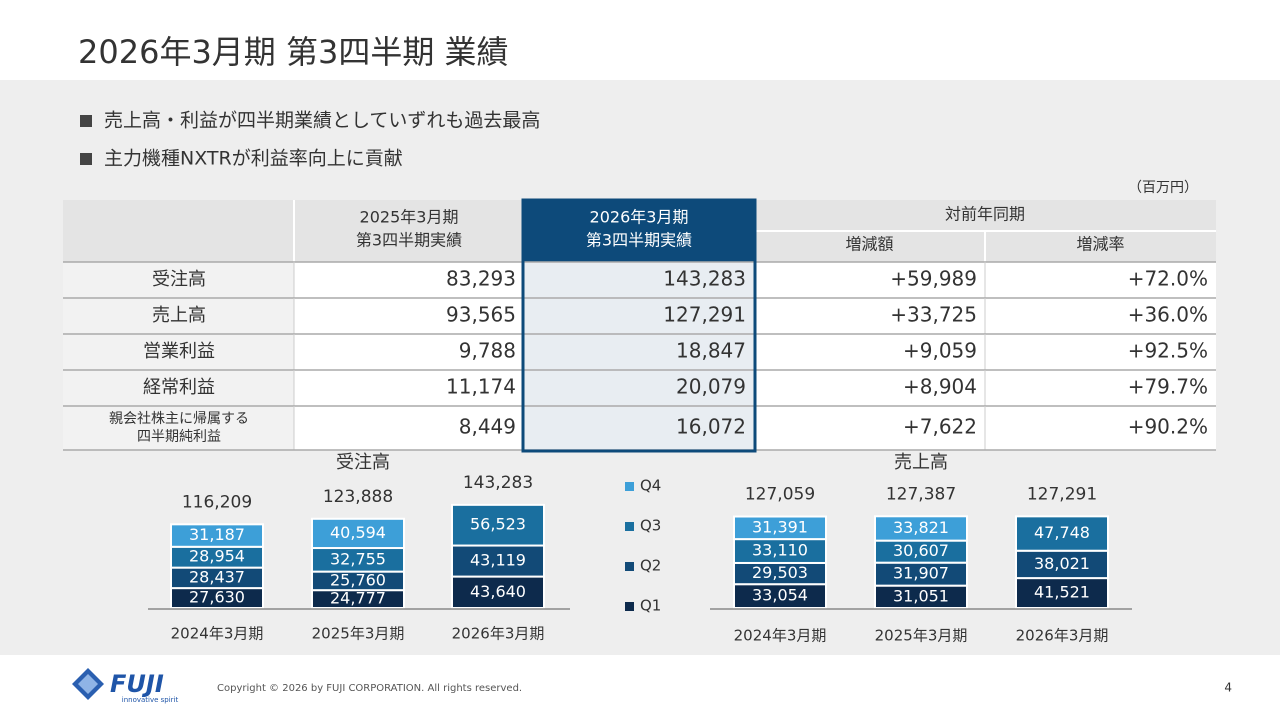 Image resolution: width=1280 pixels, height=720 pixels. I want to click on bullet-text: 売上高・利益が四半期業績としていずれも過去最高, so click(322, 121).